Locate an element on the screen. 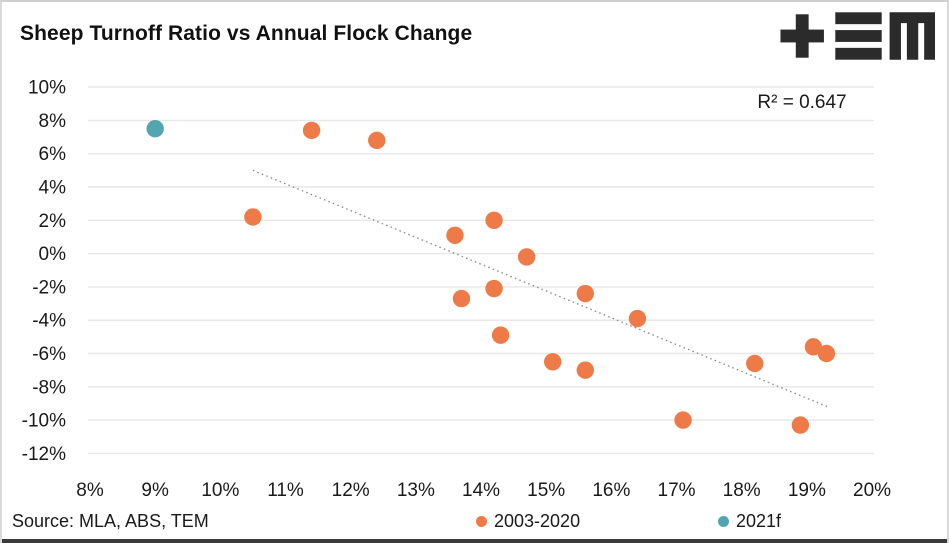  x-axis-tick-label: 11% is located at coordinates (285, 490).